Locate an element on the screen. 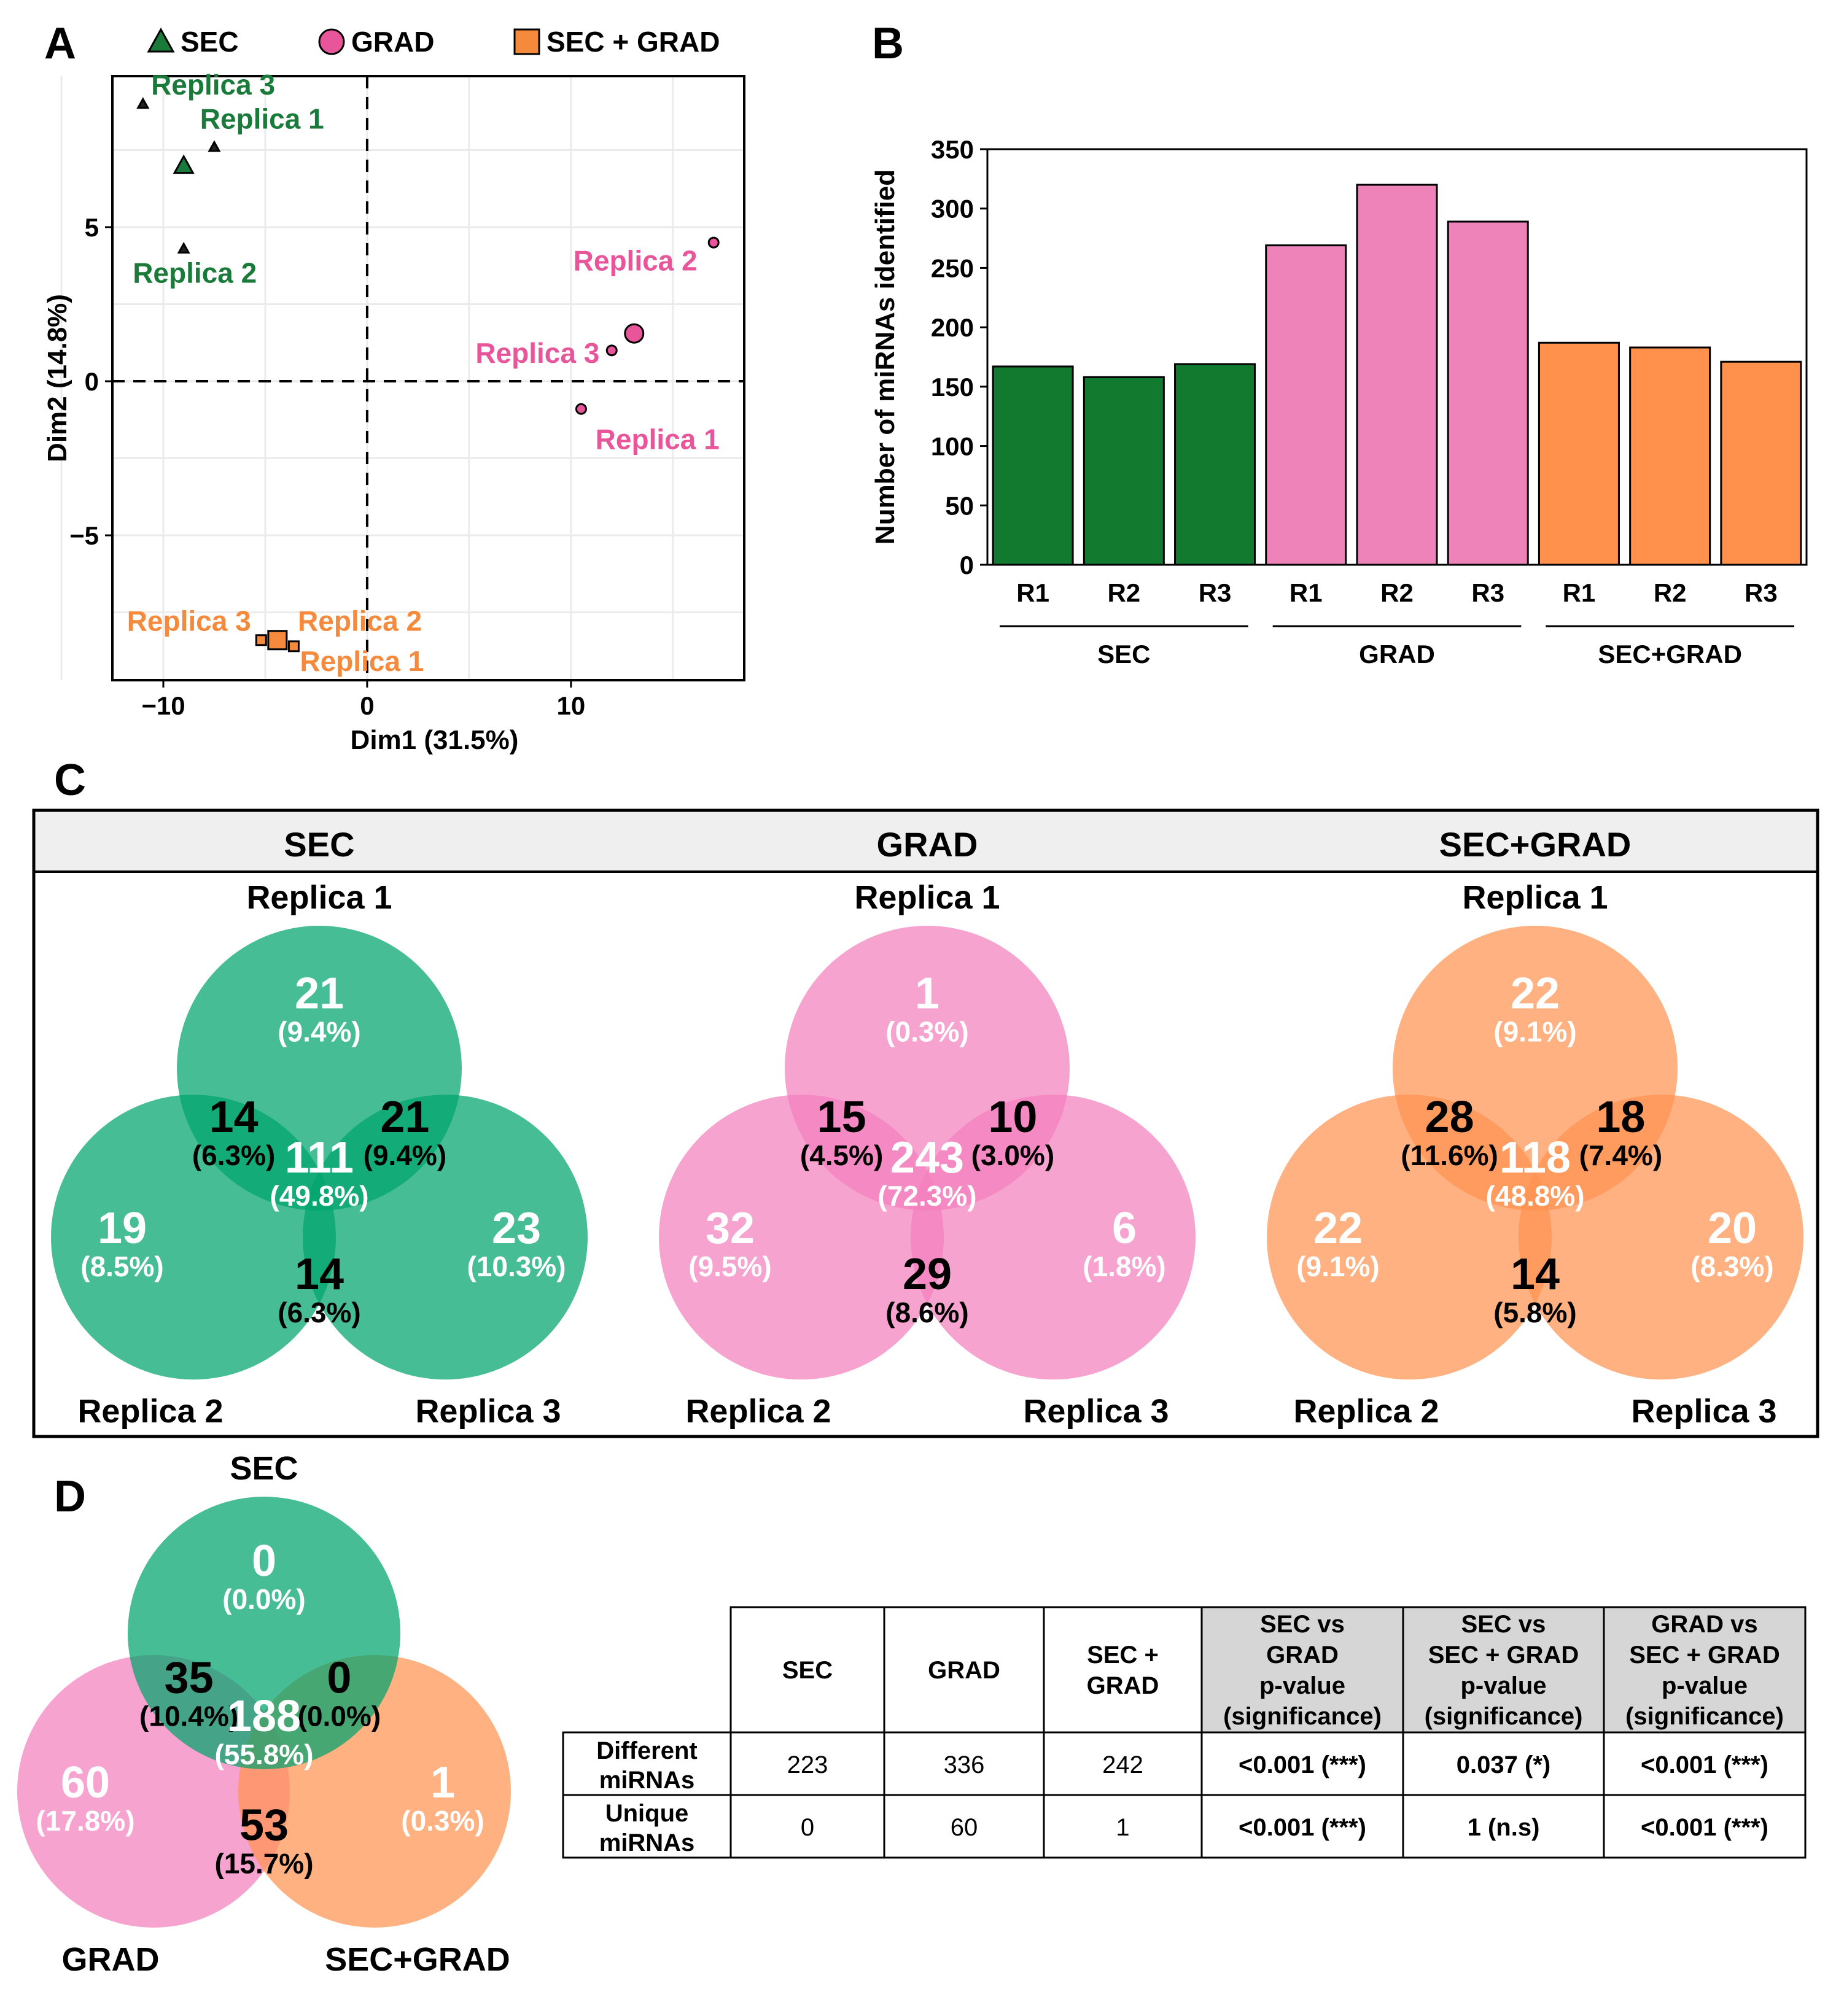  y-tick-label: 250 is located at coordinates (953, 268).